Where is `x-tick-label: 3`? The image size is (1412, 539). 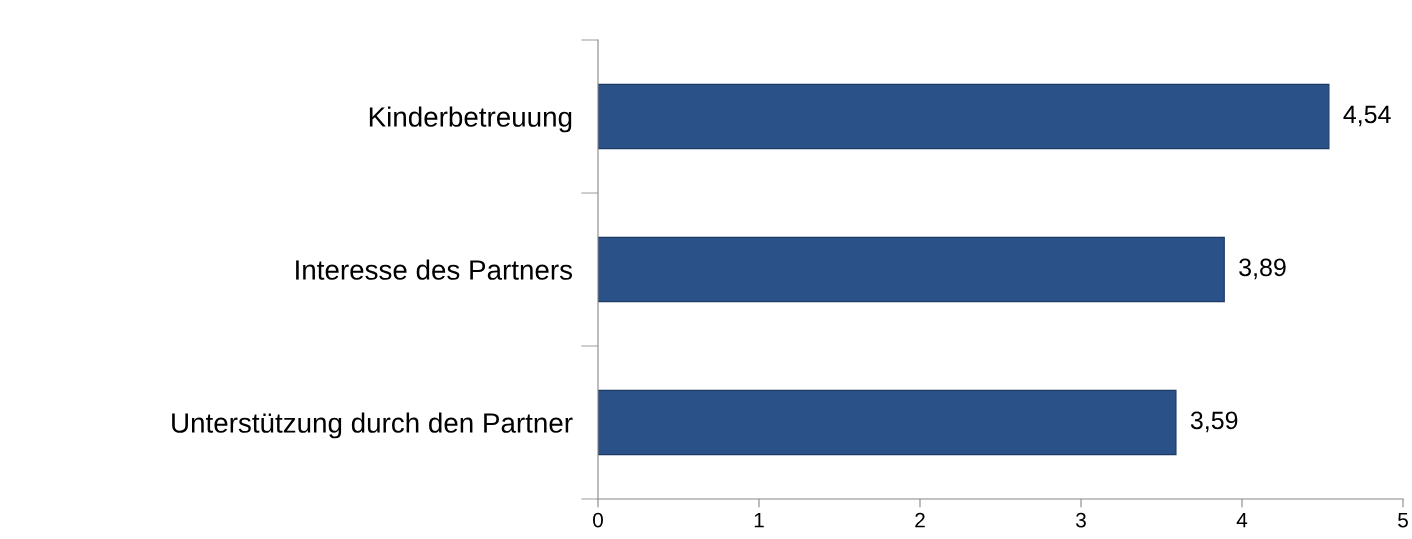 x-tick-label: 3 is located at coordinates (1081, 520).